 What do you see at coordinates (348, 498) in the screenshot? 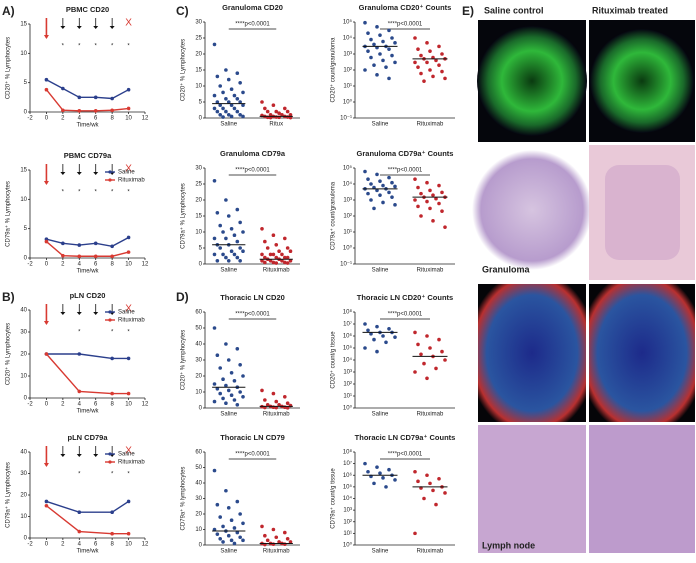
I see `y-tick-label: 10⁴` at bounding box center [348, 498].